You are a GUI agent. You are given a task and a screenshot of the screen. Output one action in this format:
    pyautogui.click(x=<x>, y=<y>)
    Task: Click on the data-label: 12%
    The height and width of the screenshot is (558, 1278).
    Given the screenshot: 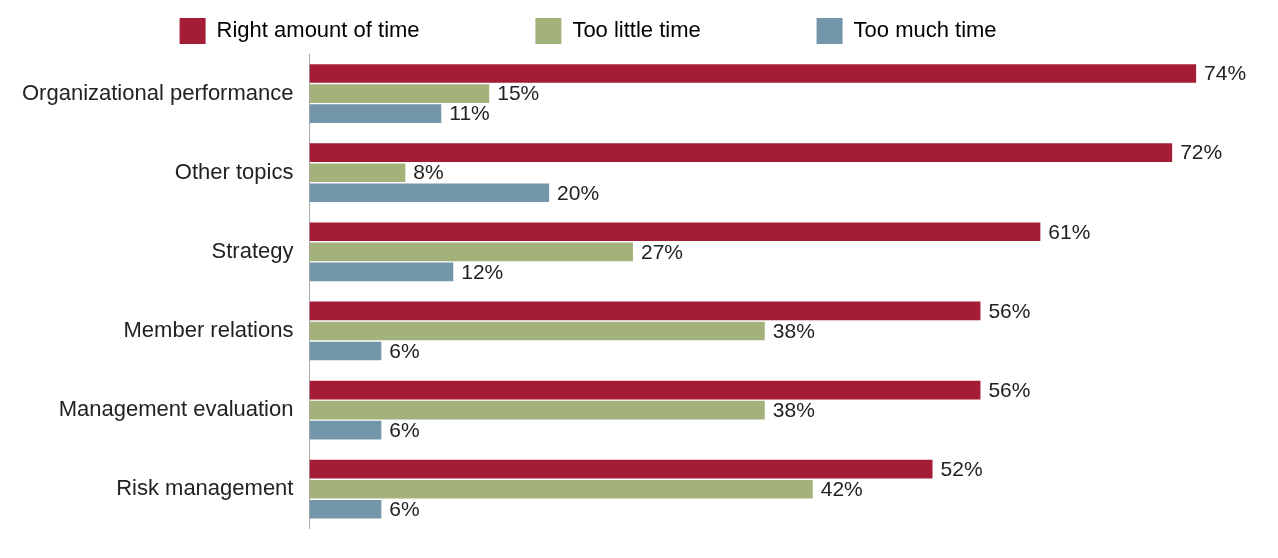 What is the action you would take?
    pyautogui.click(x=482, y=271)
    